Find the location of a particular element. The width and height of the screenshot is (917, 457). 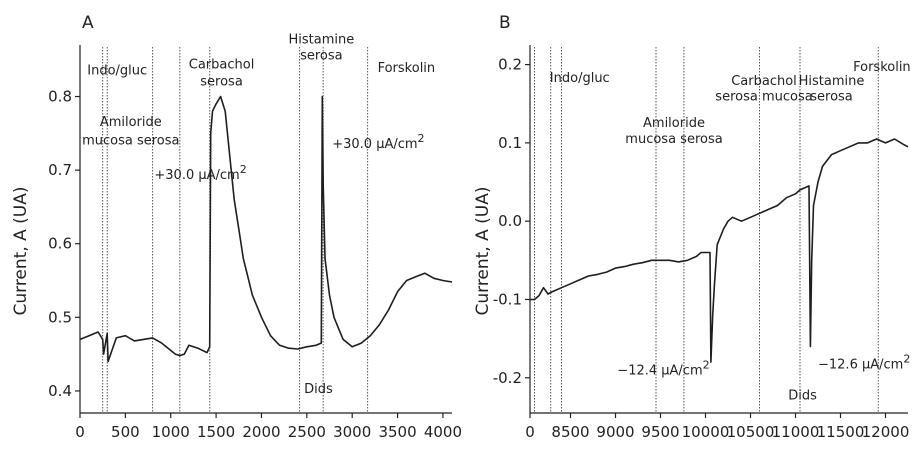

panel-a-x-tick-label: 2000 is located at coordinates (261, 432).